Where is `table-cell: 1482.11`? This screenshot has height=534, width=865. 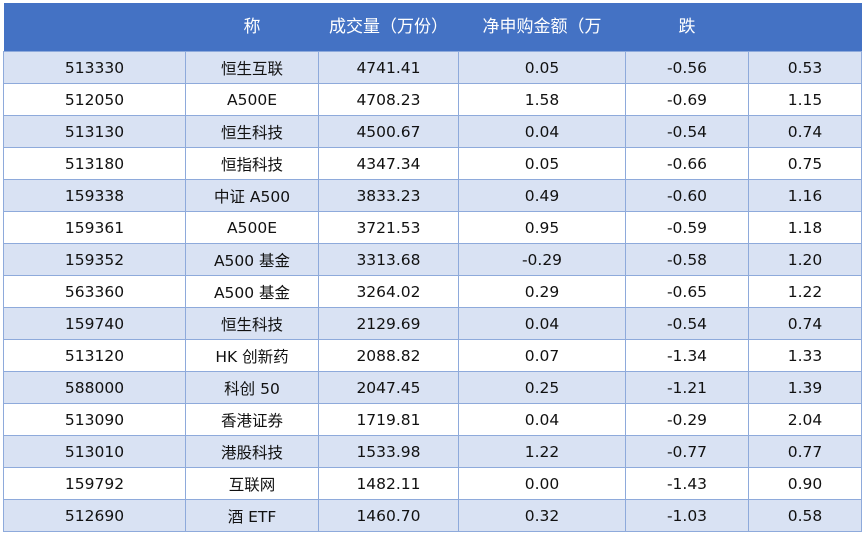
table-cell: 1482.11 is located at coordinates (388, 483).